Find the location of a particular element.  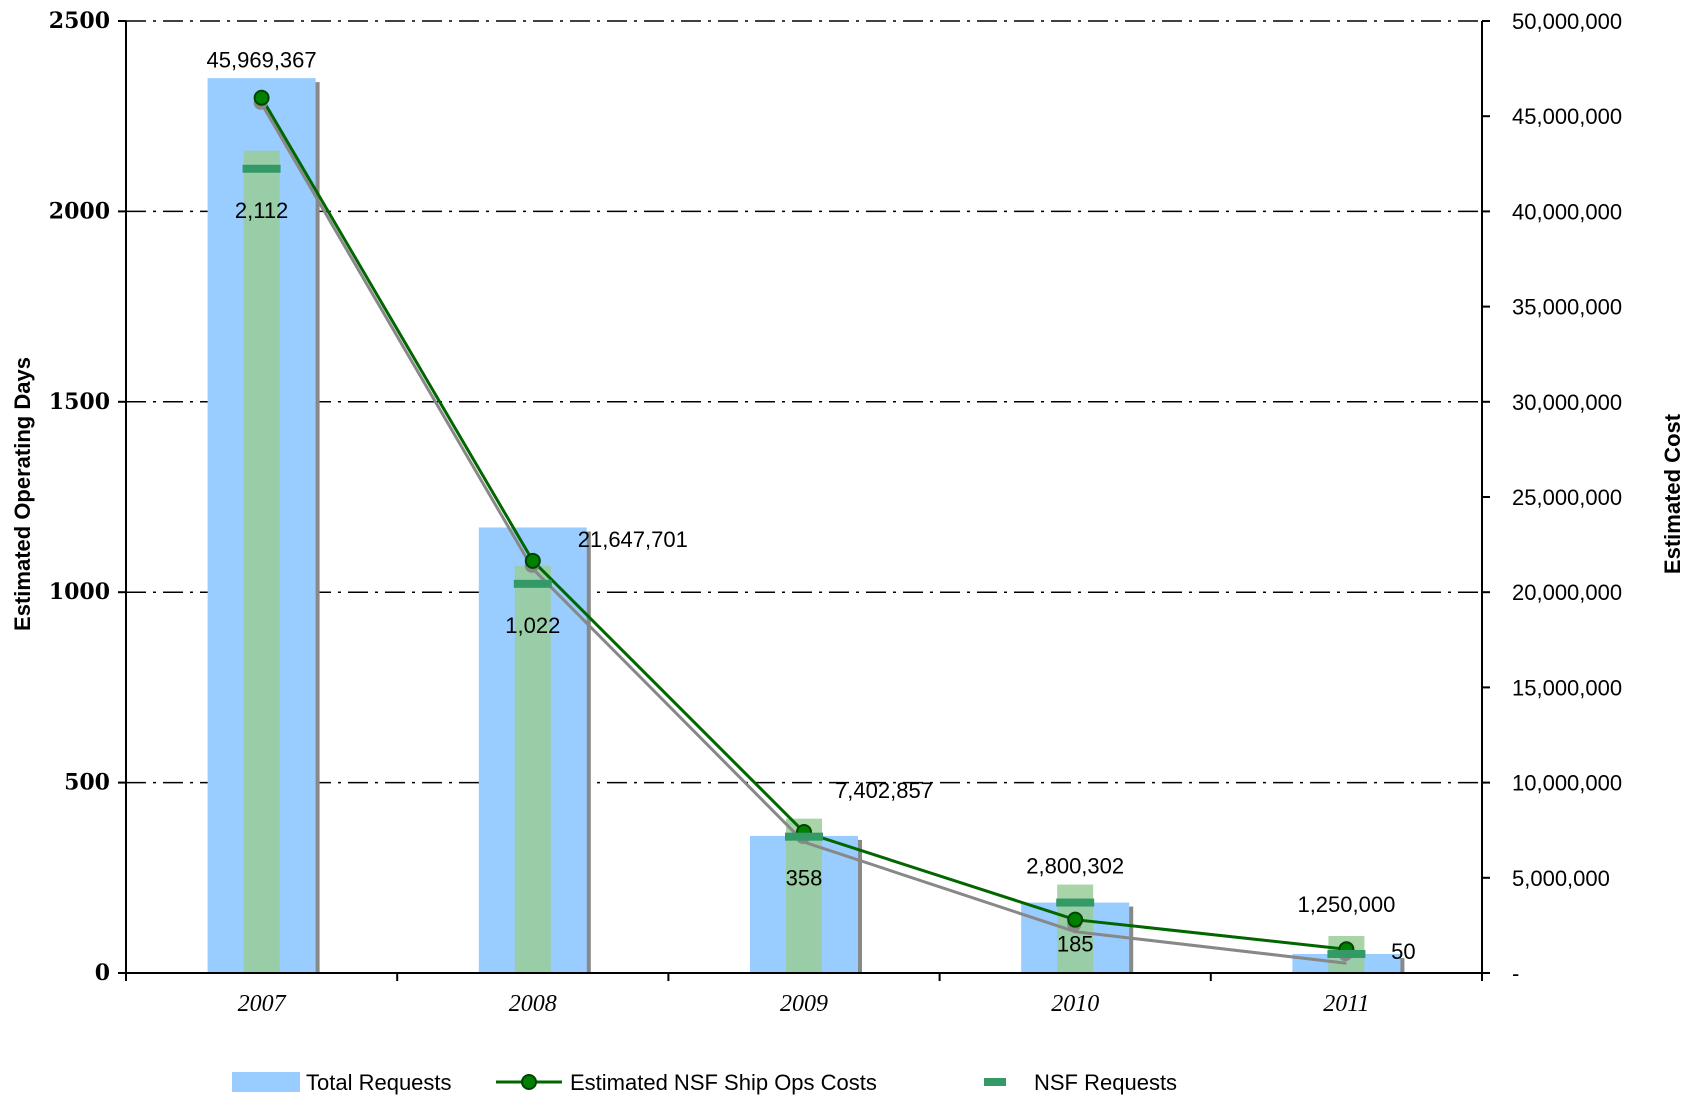

y-right-tick-label: 45,000,000 is located at coordinates (1567, 116).